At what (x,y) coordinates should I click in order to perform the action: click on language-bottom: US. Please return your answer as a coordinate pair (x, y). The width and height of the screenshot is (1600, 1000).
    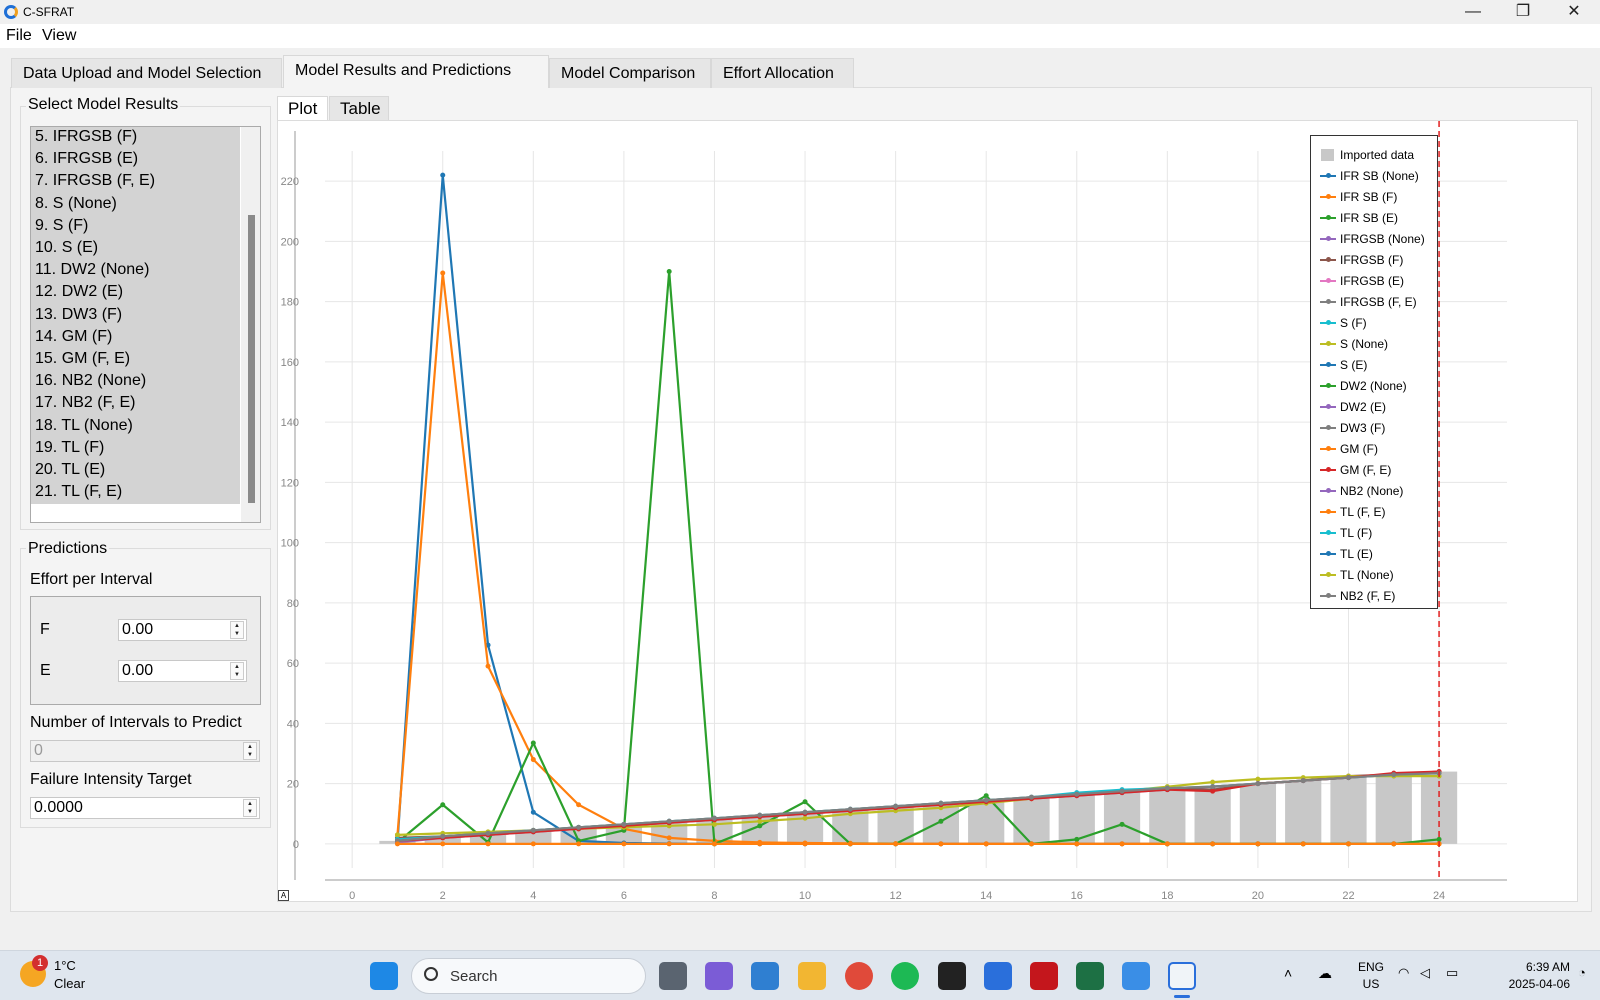
    Looking at the image, I should click on (1371, 984).